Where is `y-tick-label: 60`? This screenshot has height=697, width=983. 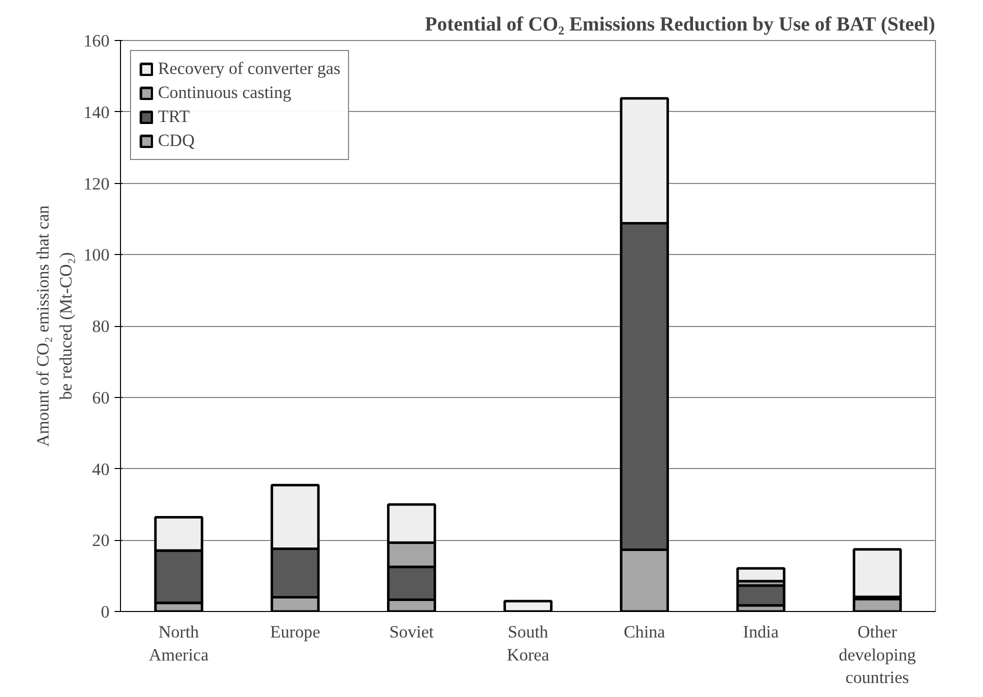
y-tick-label: 60 is located at coordinates (101, 398).